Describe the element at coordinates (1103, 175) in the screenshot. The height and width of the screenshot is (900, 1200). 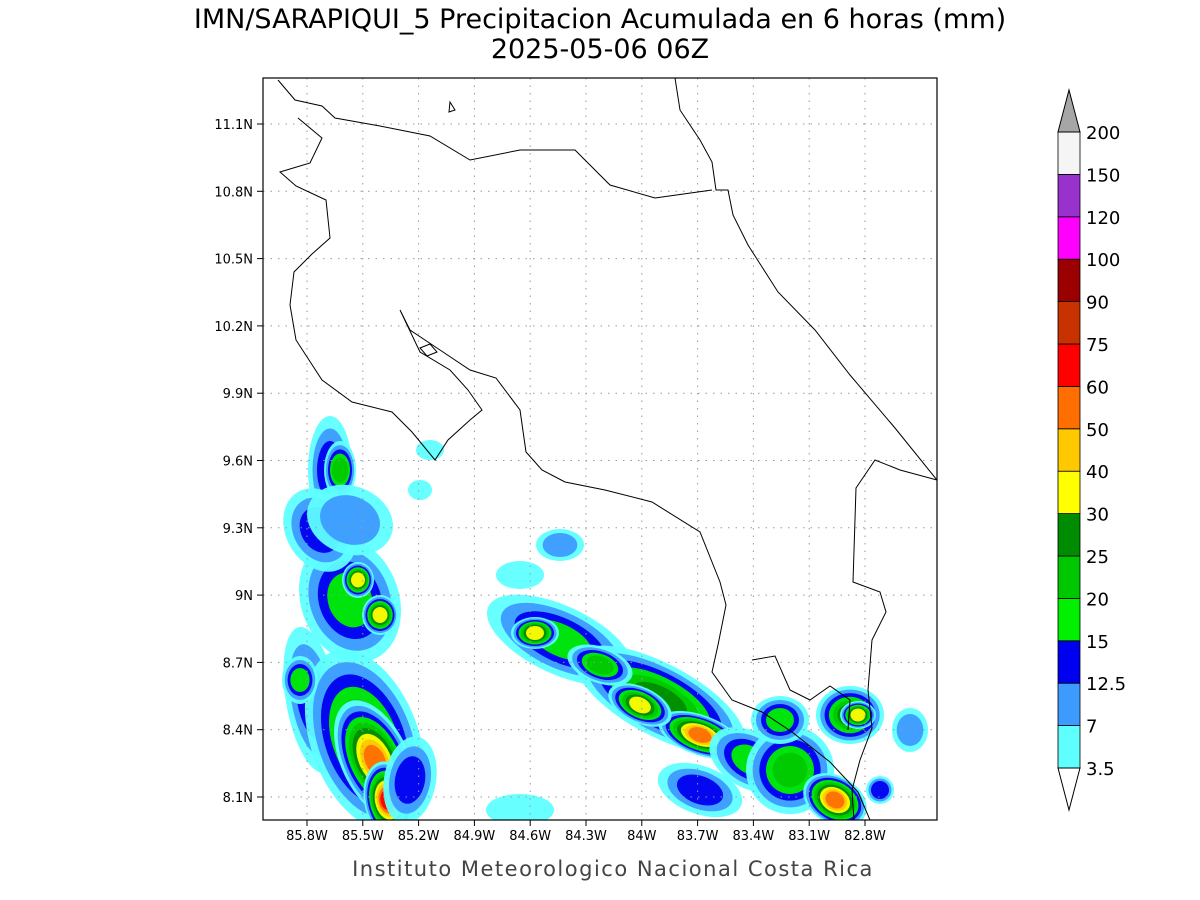
I see `colorbar-label: 150` at that location.